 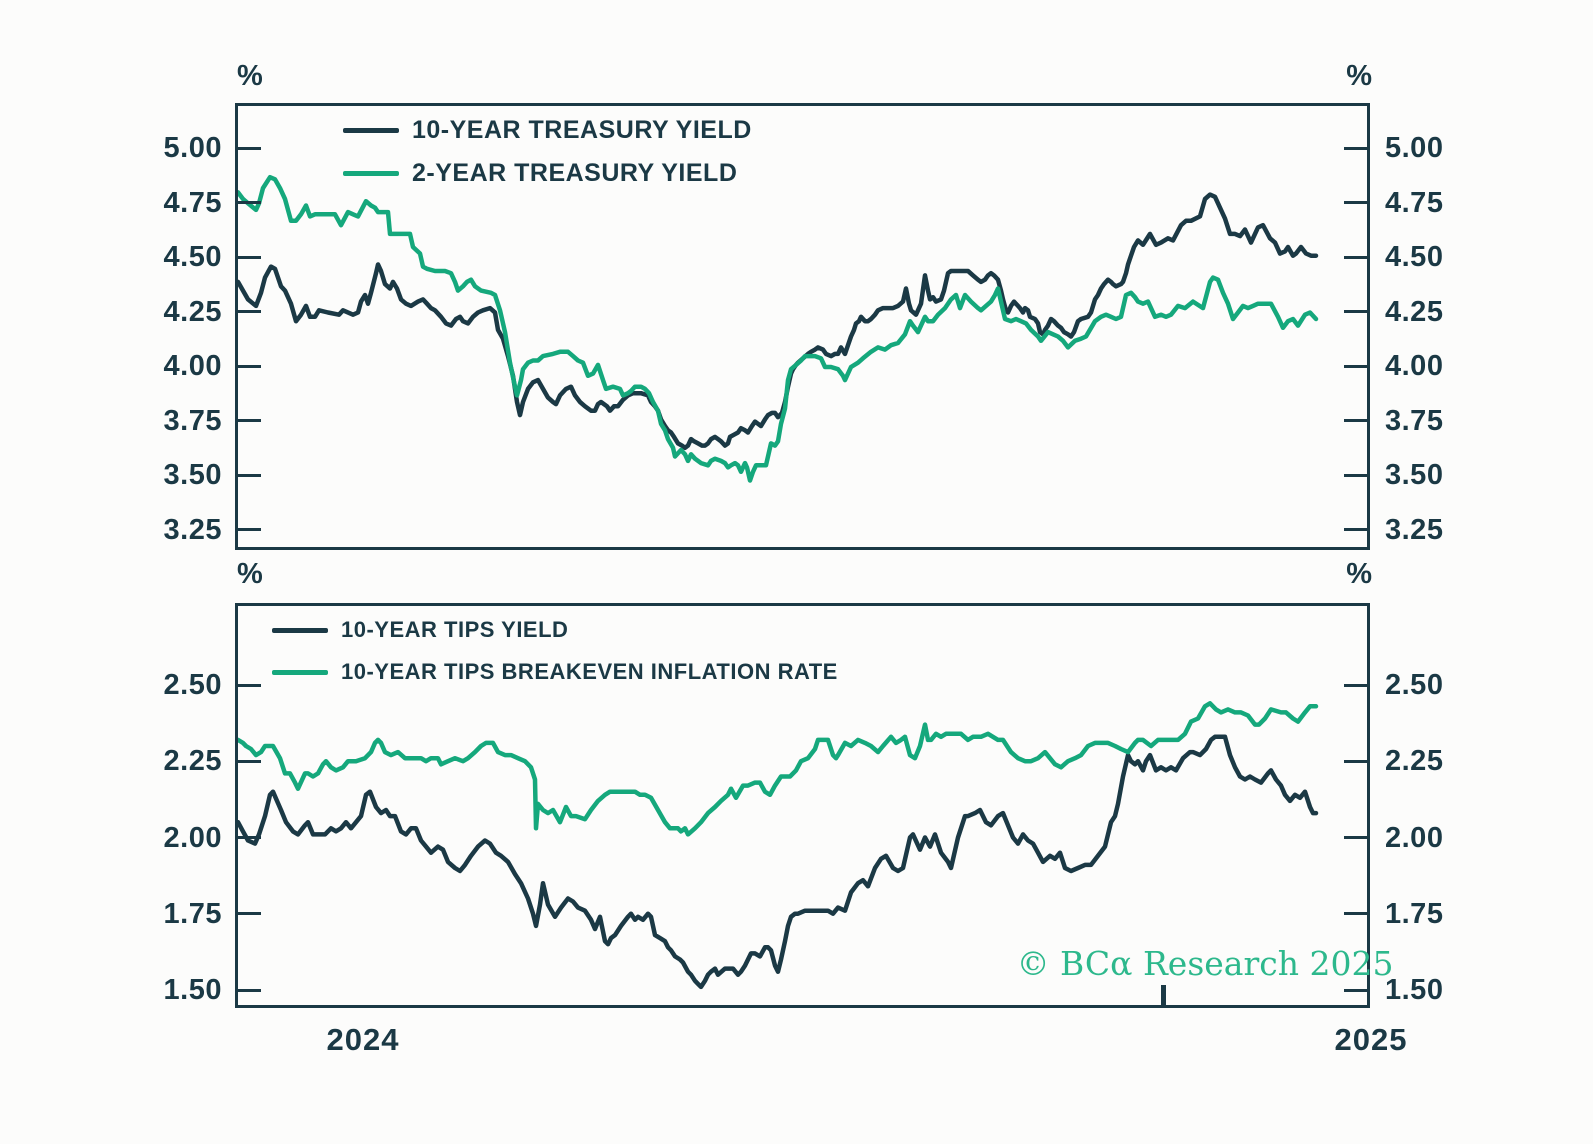 I want to click on unit-label-bottom-right: %, so click(x=1359, y=574).